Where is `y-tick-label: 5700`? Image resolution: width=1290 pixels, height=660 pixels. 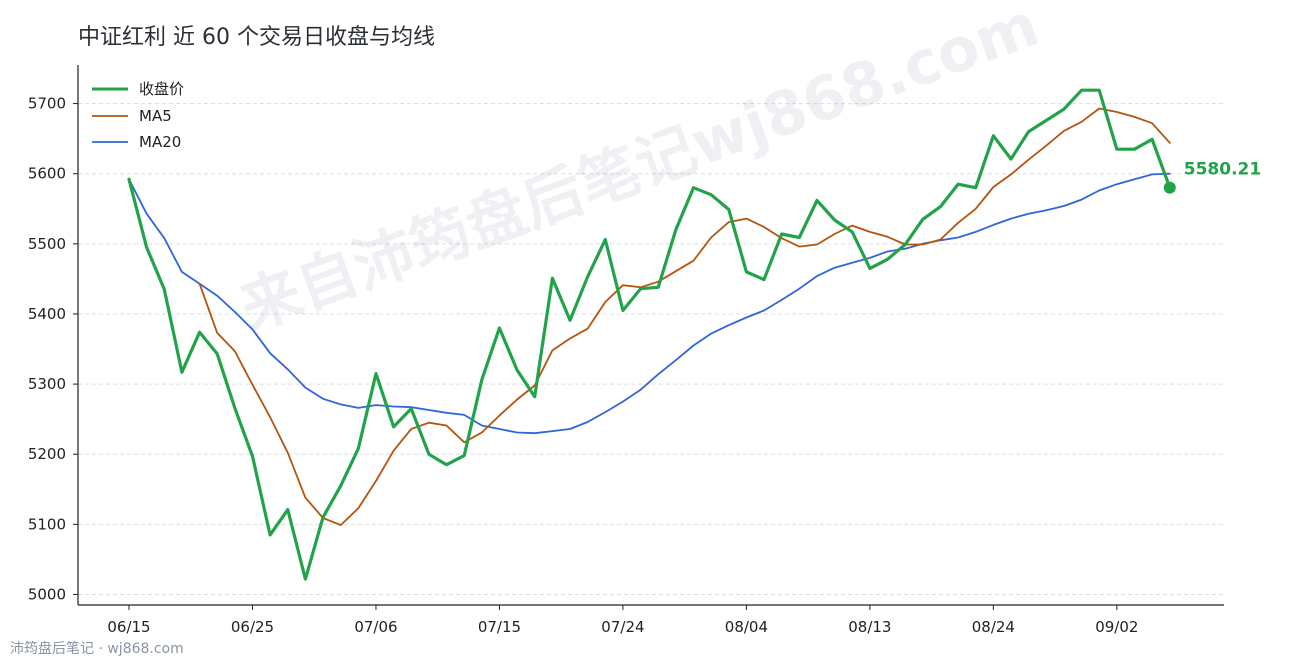
y-tick-label: 5700 is located at coordinates (47, 104).